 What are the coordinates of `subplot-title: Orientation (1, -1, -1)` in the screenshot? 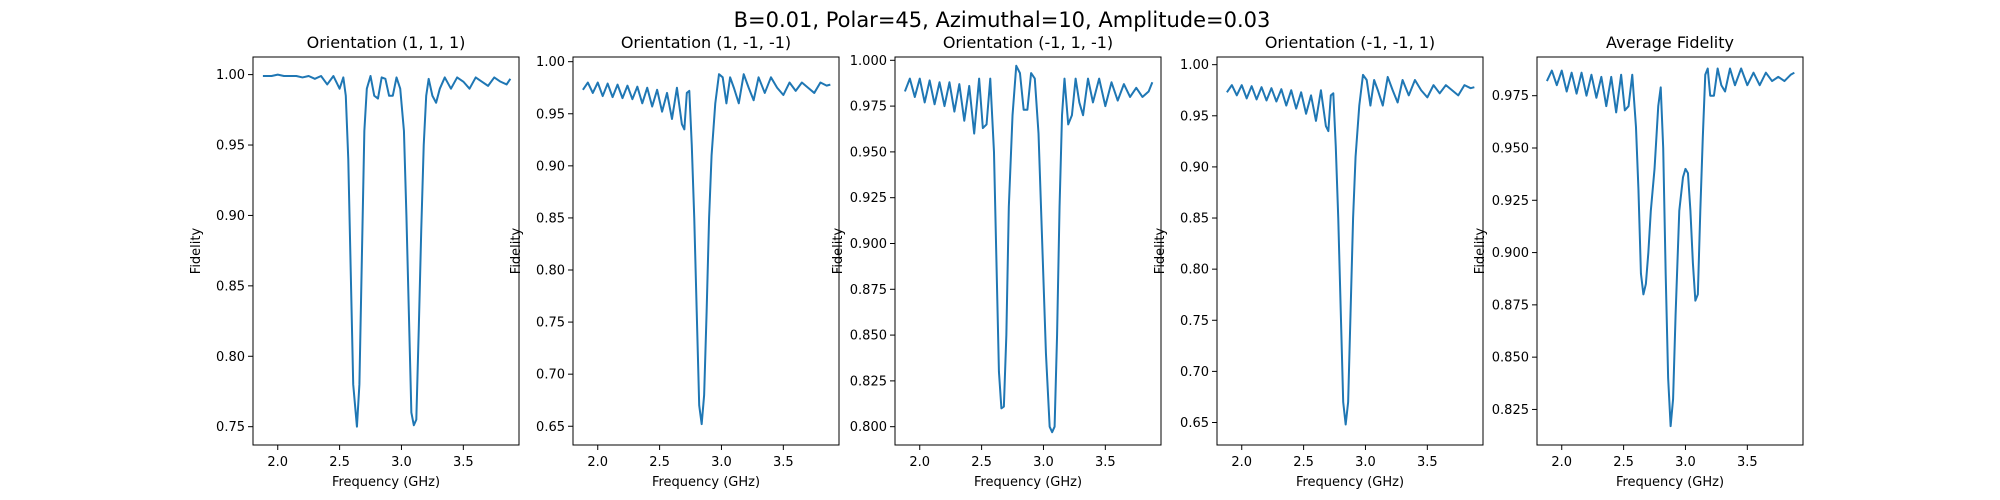 It's located at (706, 42).